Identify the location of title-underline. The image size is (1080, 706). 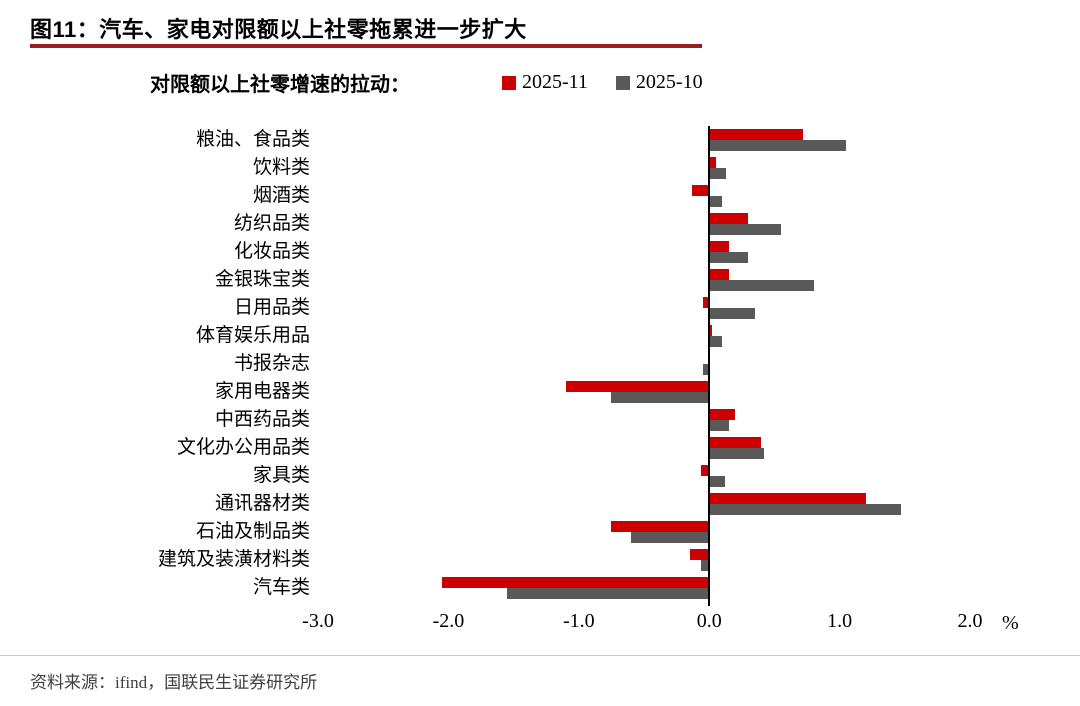
(366, 46).